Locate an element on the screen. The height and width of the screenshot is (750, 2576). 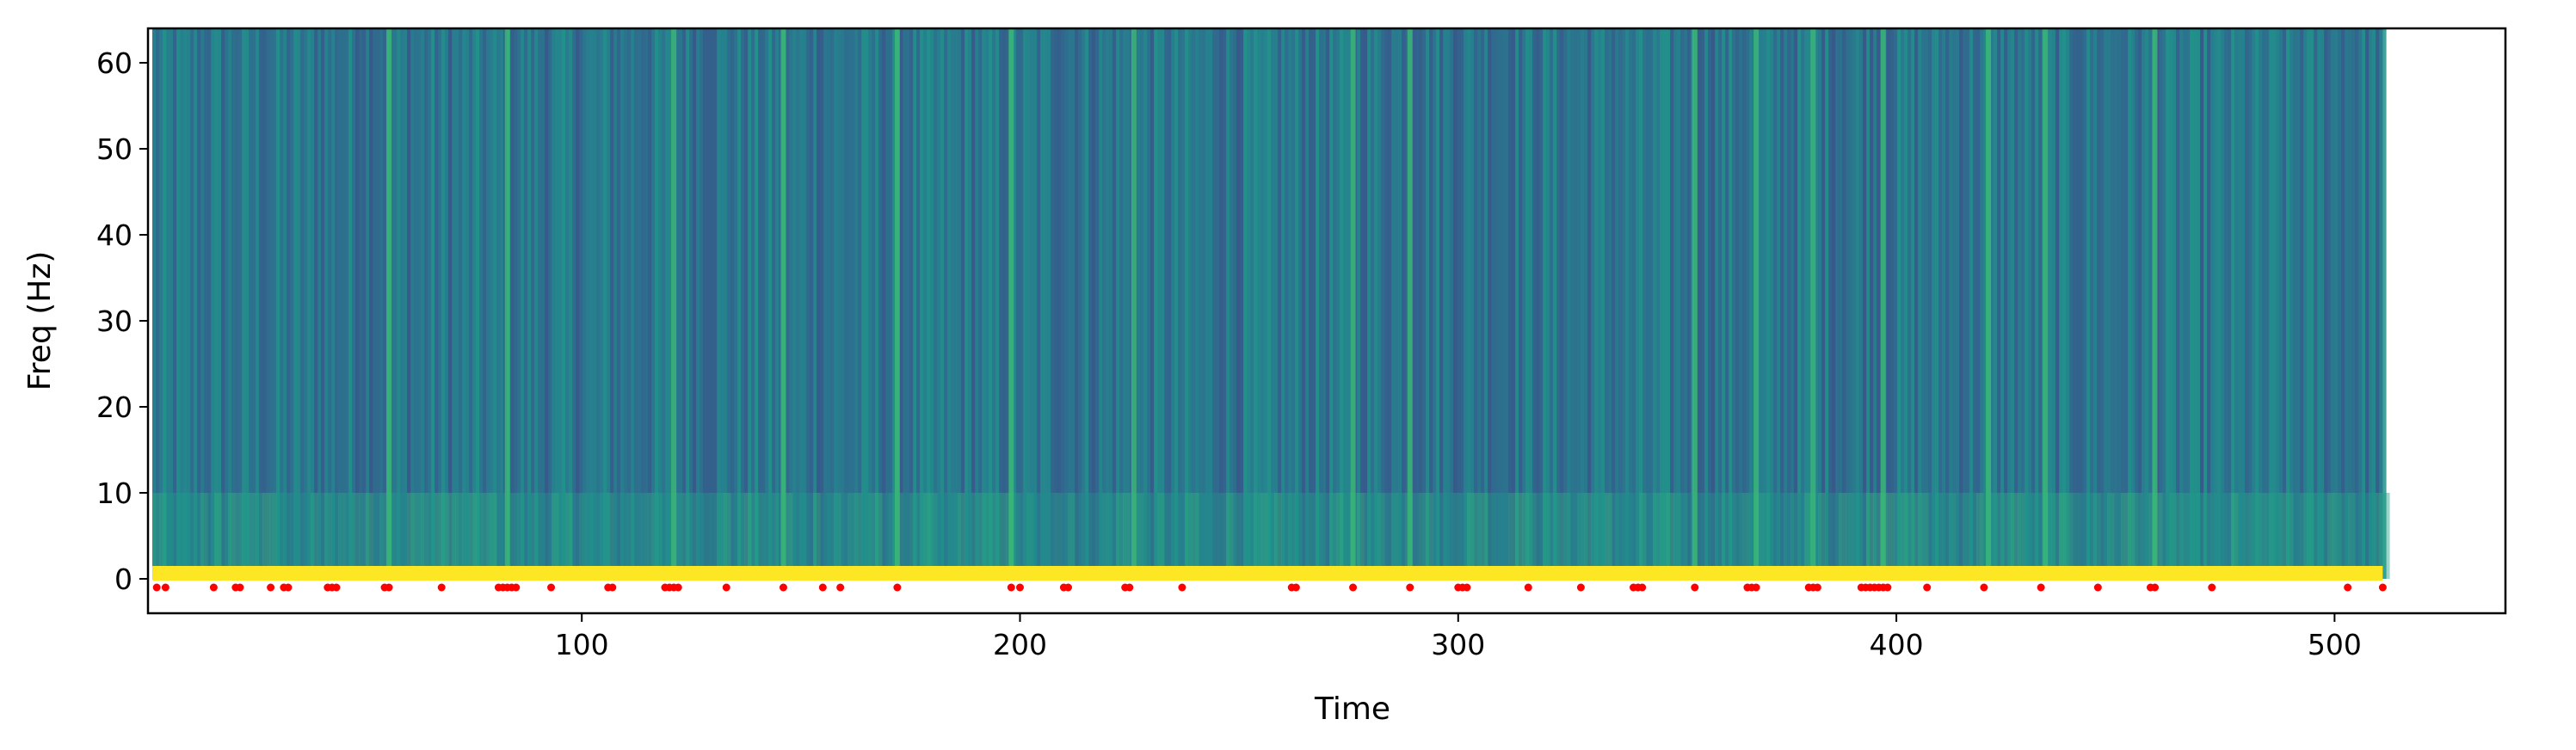
spectrogram-dc-band is located at coordinates (1267, 573).